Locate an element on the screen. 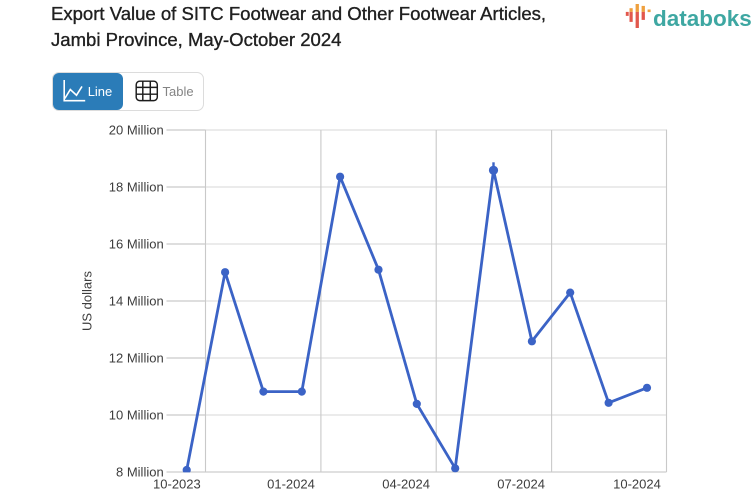  svg-text: 8 Million is located at coordinates (140, 471).